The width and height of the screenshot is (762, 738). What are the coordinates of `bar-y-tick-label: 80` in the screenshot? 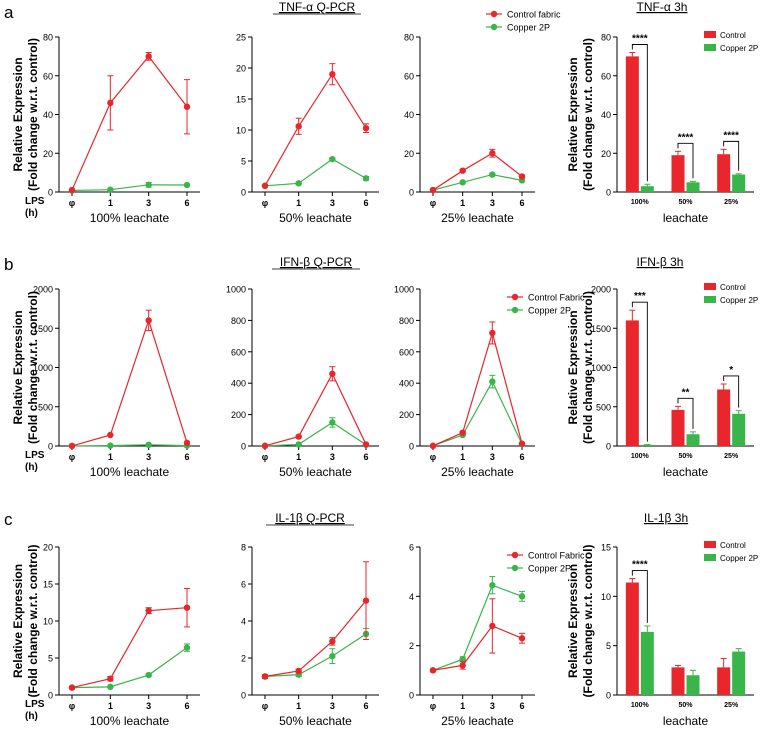 It's located at (606, 38).